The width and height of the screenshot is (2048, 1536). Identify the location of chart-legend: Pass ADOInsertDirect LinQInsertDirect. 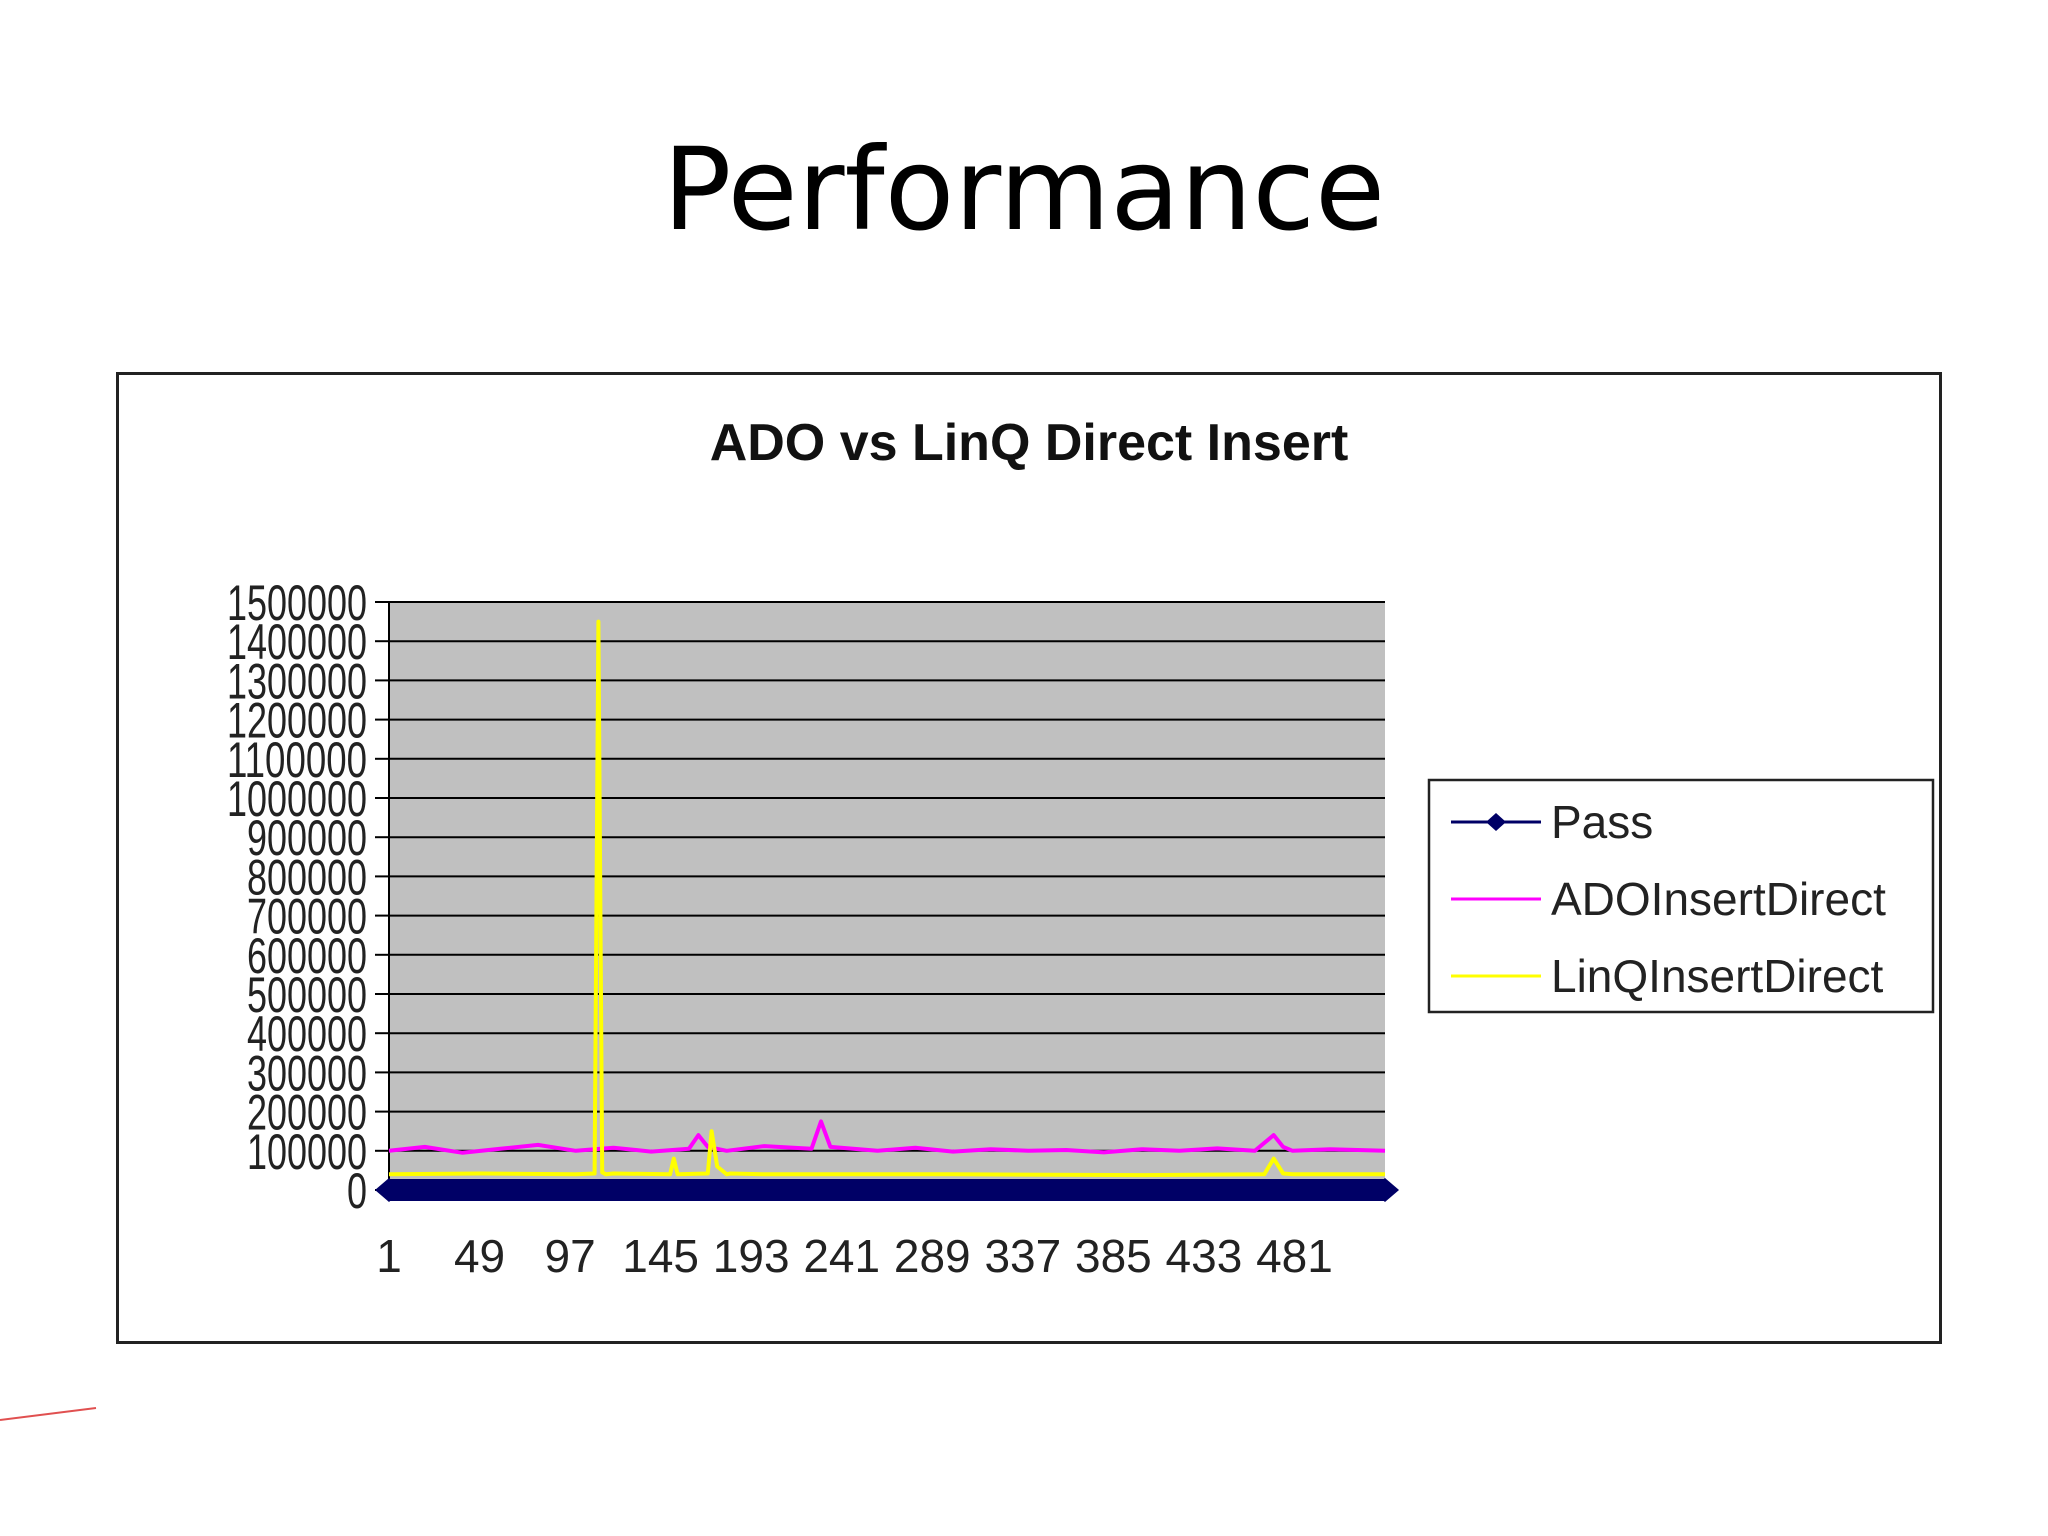
(1681, 896).